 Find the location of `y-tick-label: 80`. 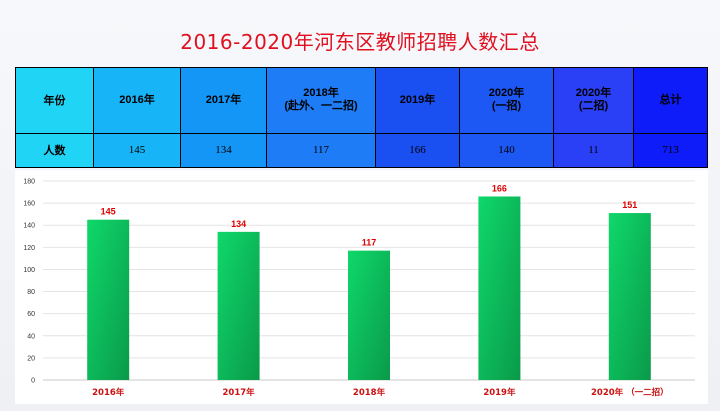

y-tick-label: 80 is located at coordinates (31, 292).